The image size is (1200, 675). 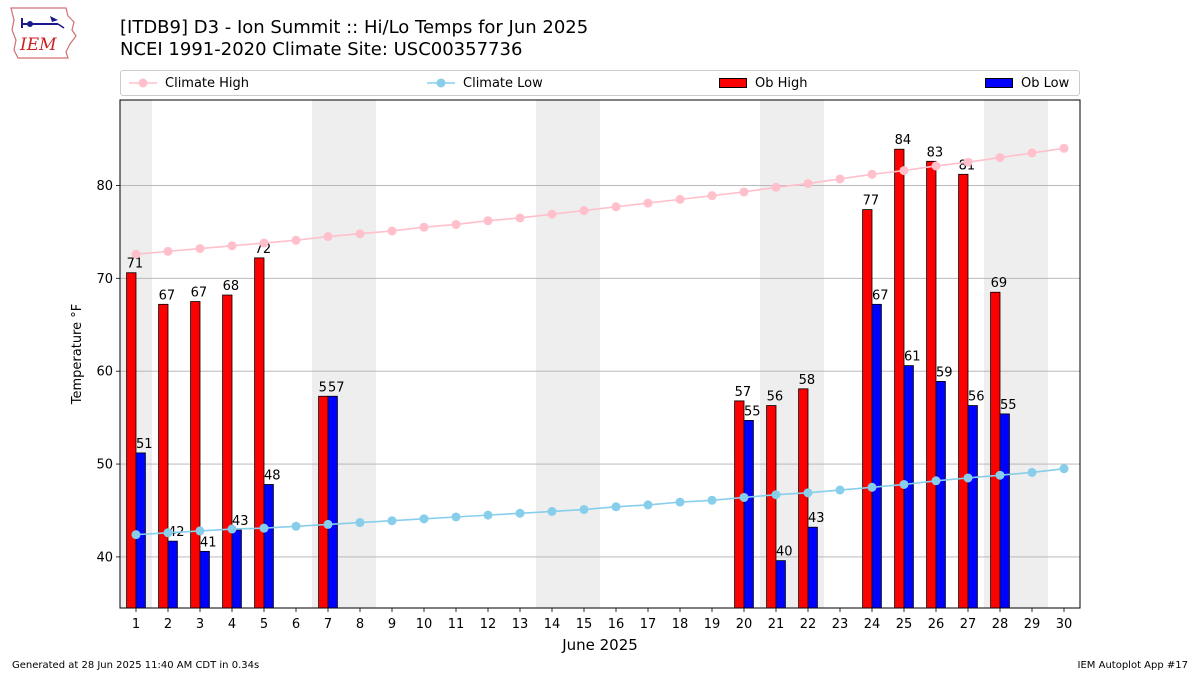 I want to click on x-tick-label: 28, so click(x=1000, y=624).